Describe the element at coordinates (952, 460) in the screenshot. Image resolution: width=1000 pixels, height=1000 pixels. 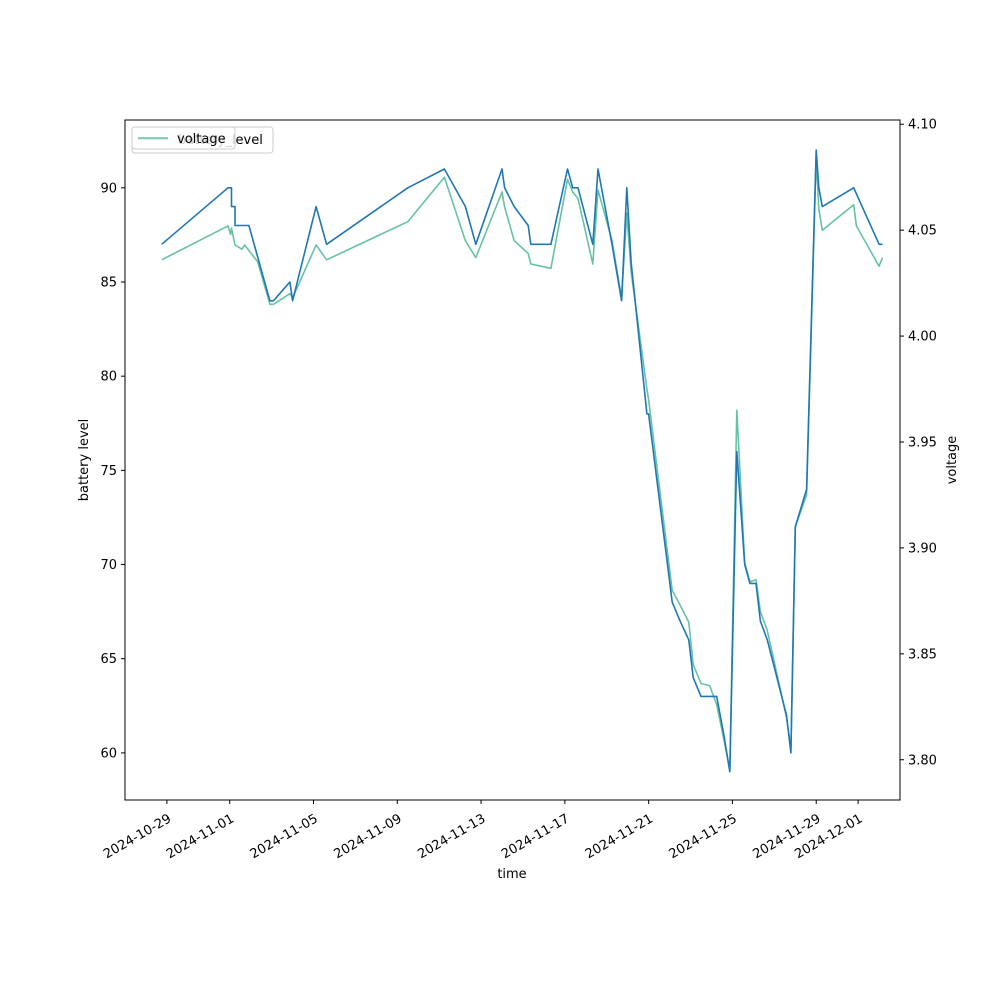
I see `right-y-axis-label: voltage` at that location.